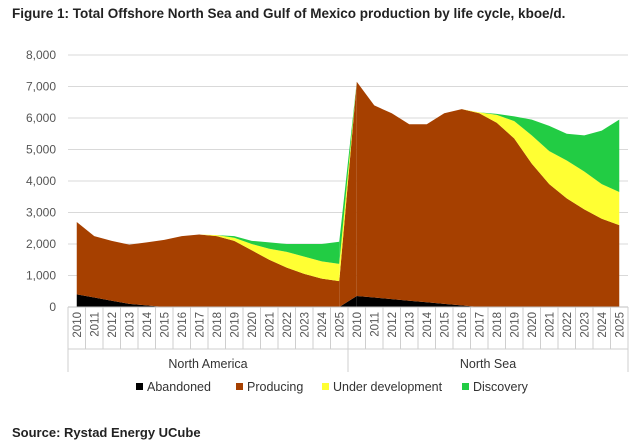  I want to click on area-abandoned-north-america, so click(208, 300).